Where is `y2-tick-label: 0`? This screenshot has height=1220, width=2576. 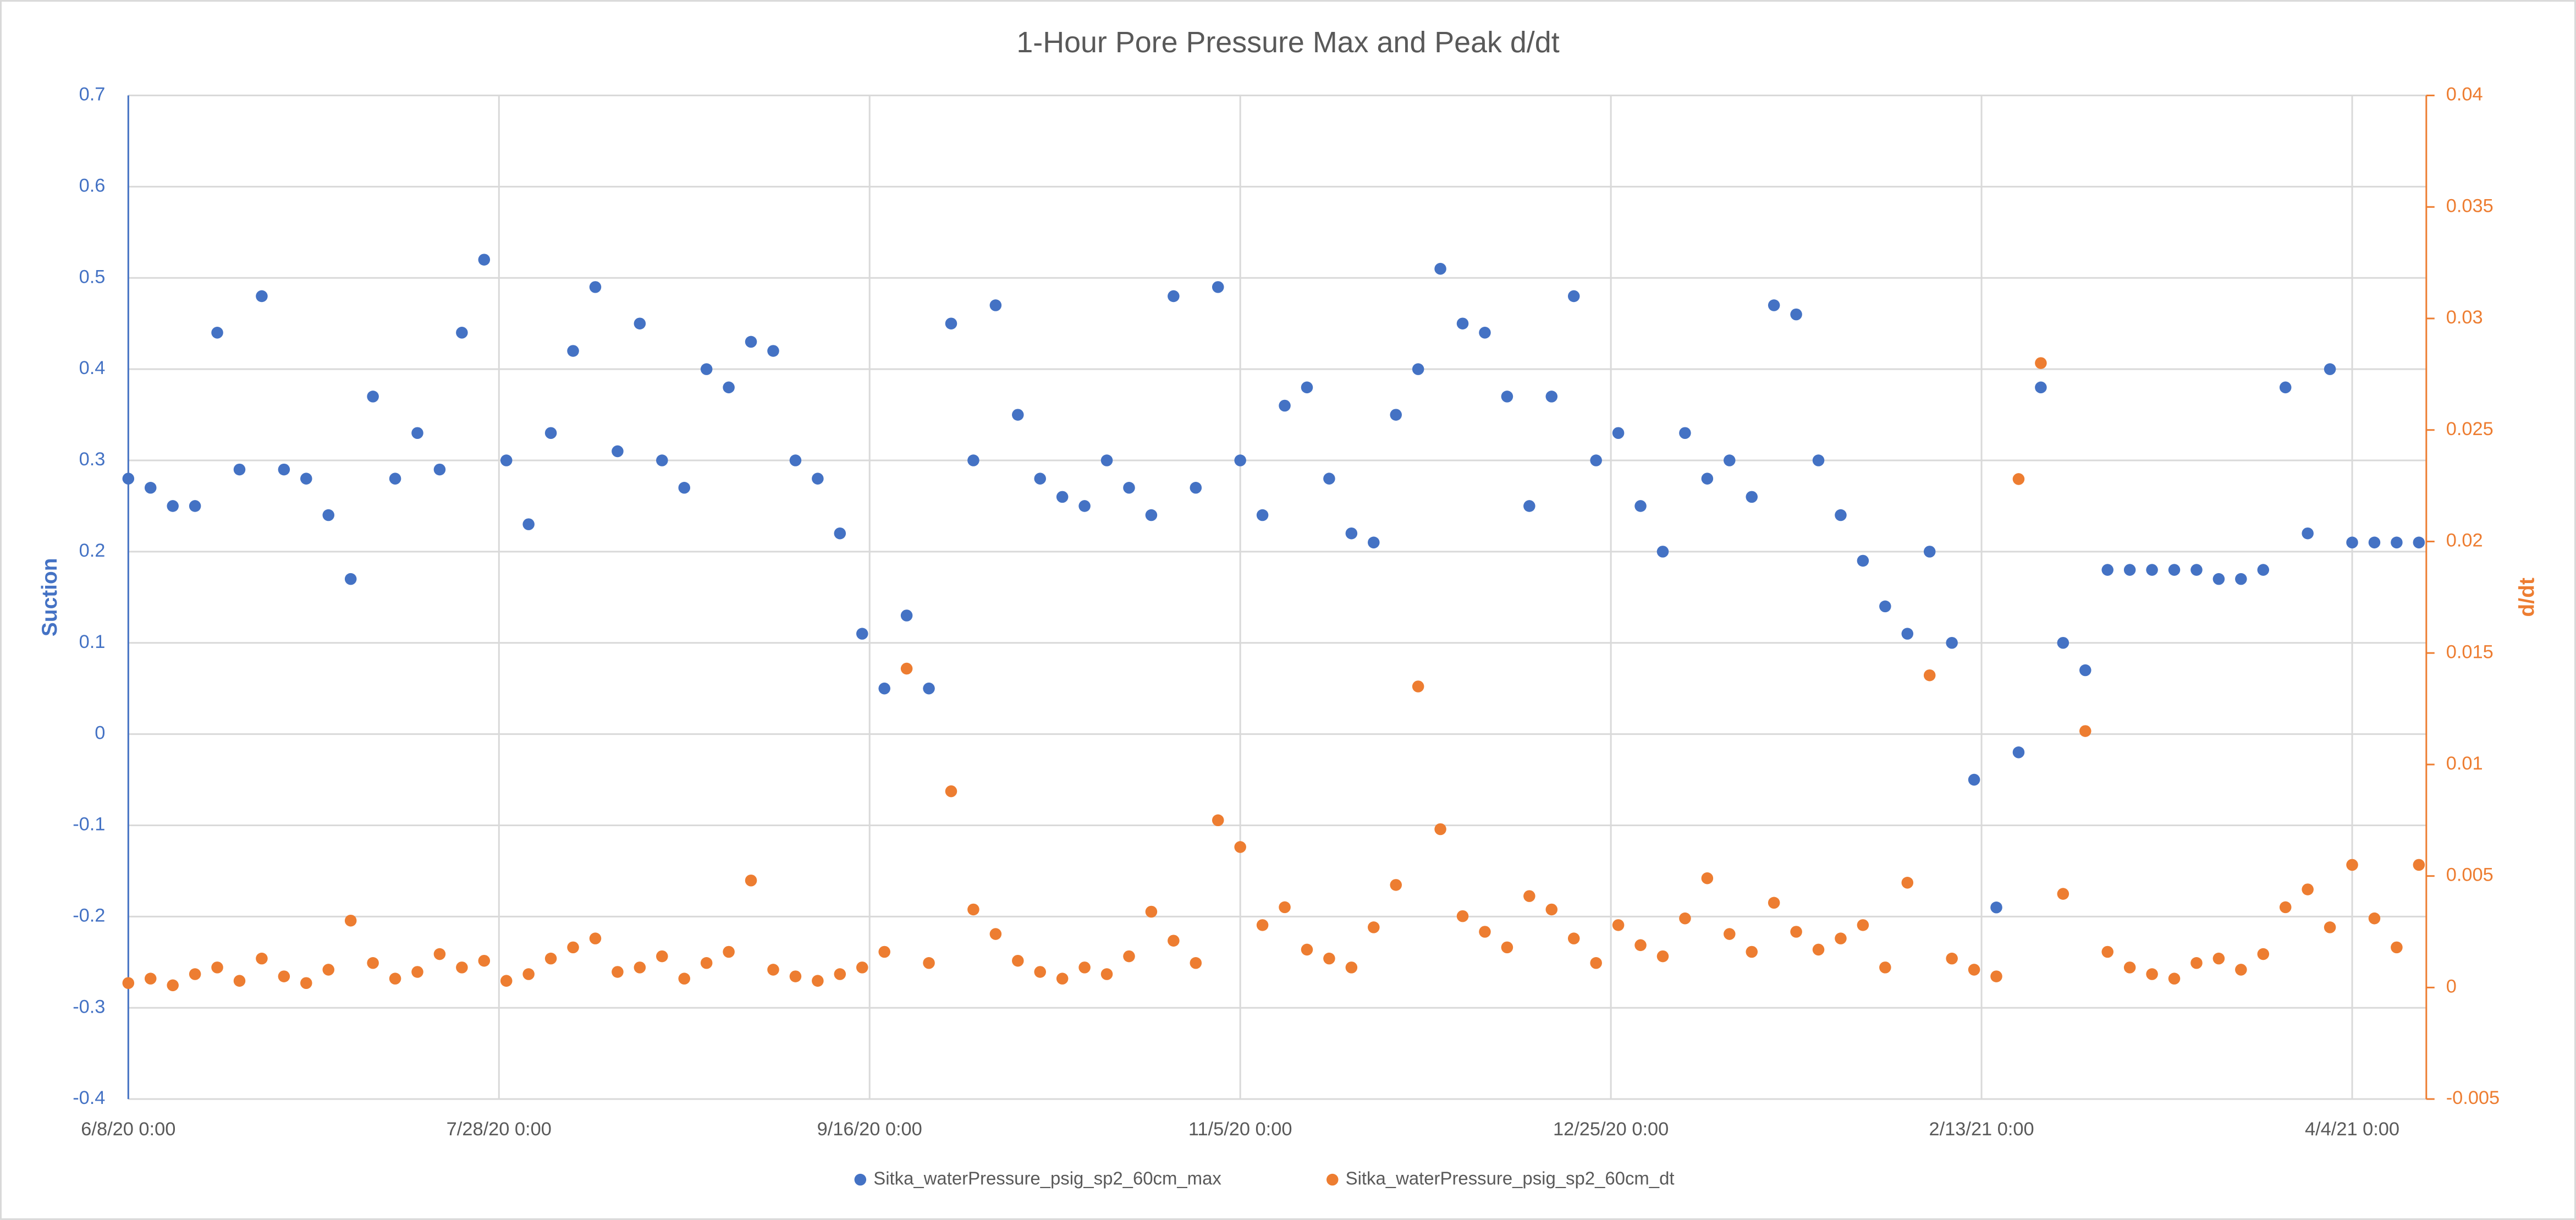
y2-tick-label: 0 is located at coordinates (2451, 986).